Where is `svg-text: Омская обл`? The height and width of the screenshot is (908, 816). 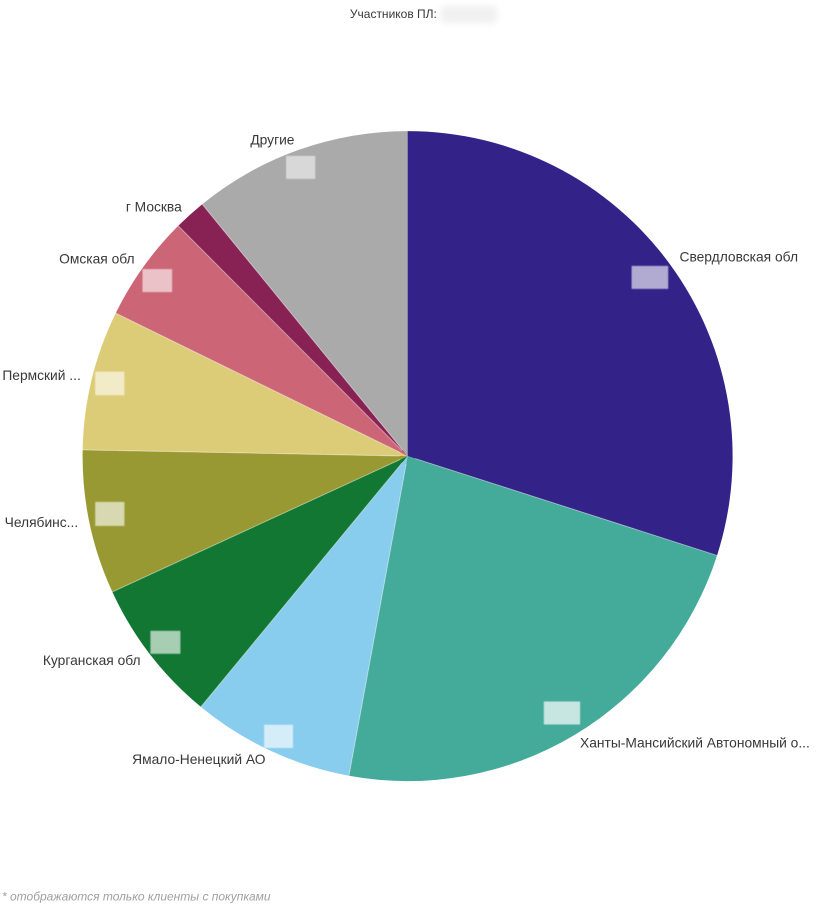
svg-text: Омская обл is located at coordinates (96, 259).